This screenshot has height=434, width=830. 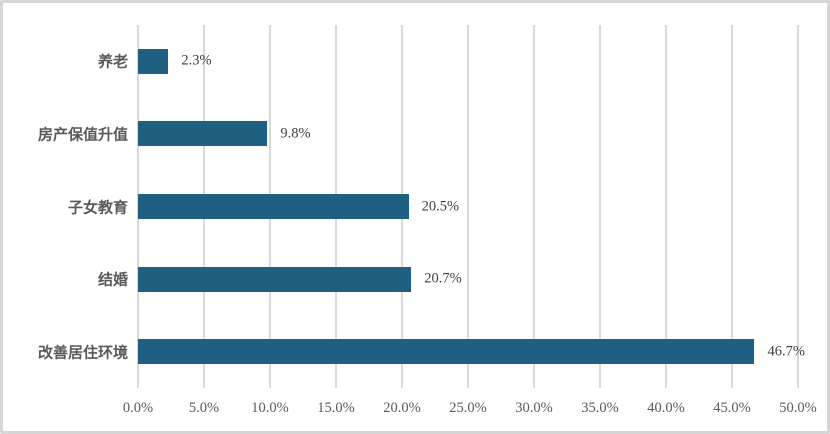 I want to click on value-label: 9.8%, so click(x=295, y=133).